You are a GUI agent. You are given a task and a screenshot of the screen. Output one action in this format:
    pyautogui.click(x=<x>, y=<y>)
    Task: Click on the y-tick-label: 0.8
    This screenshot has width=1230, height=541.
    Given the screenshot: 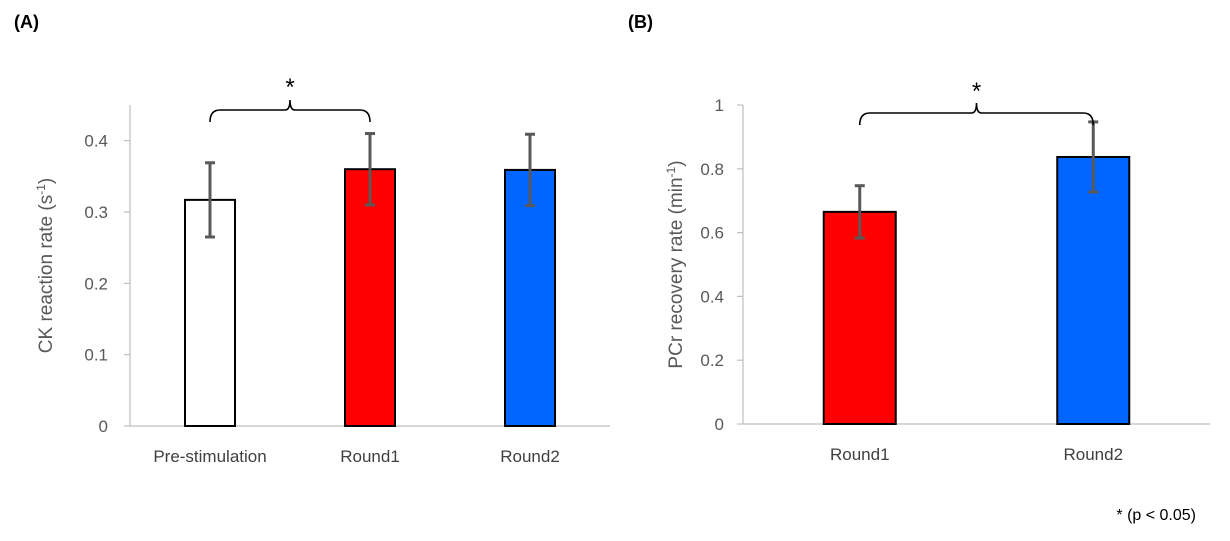 What is the action you would take?
    pyautogui.click(x=712, y=169)
    